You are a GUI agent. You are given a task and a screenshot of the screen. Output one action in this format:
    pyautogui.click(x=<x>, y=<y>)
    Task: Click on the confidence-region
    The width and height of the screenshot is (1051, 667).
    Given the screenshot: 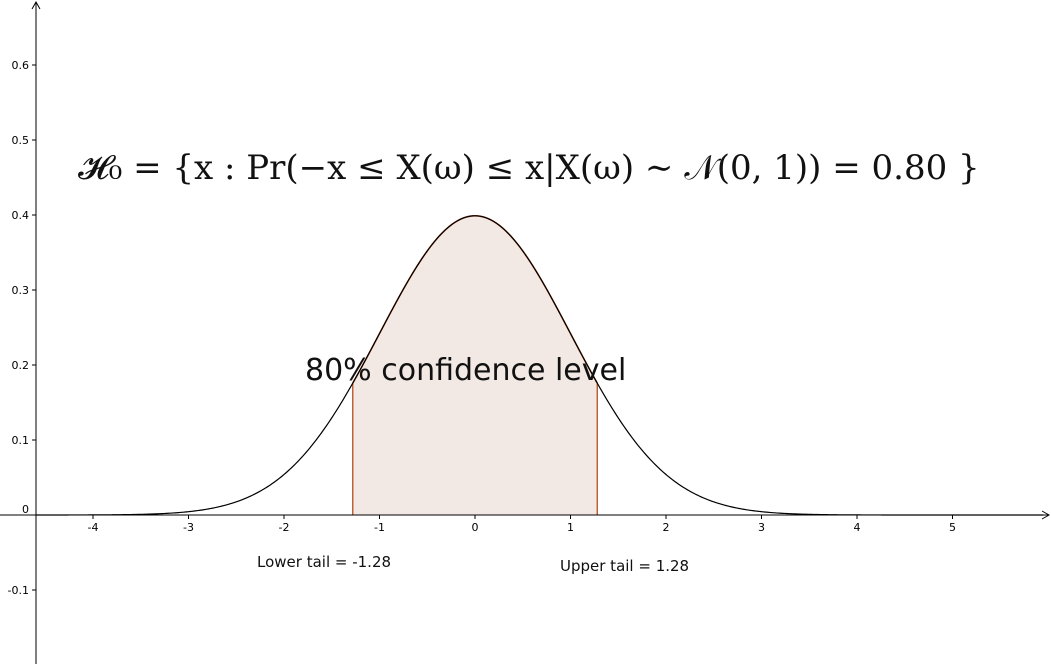 What is the action you would take?
    pyautogui.click(x=475, y=365)
    